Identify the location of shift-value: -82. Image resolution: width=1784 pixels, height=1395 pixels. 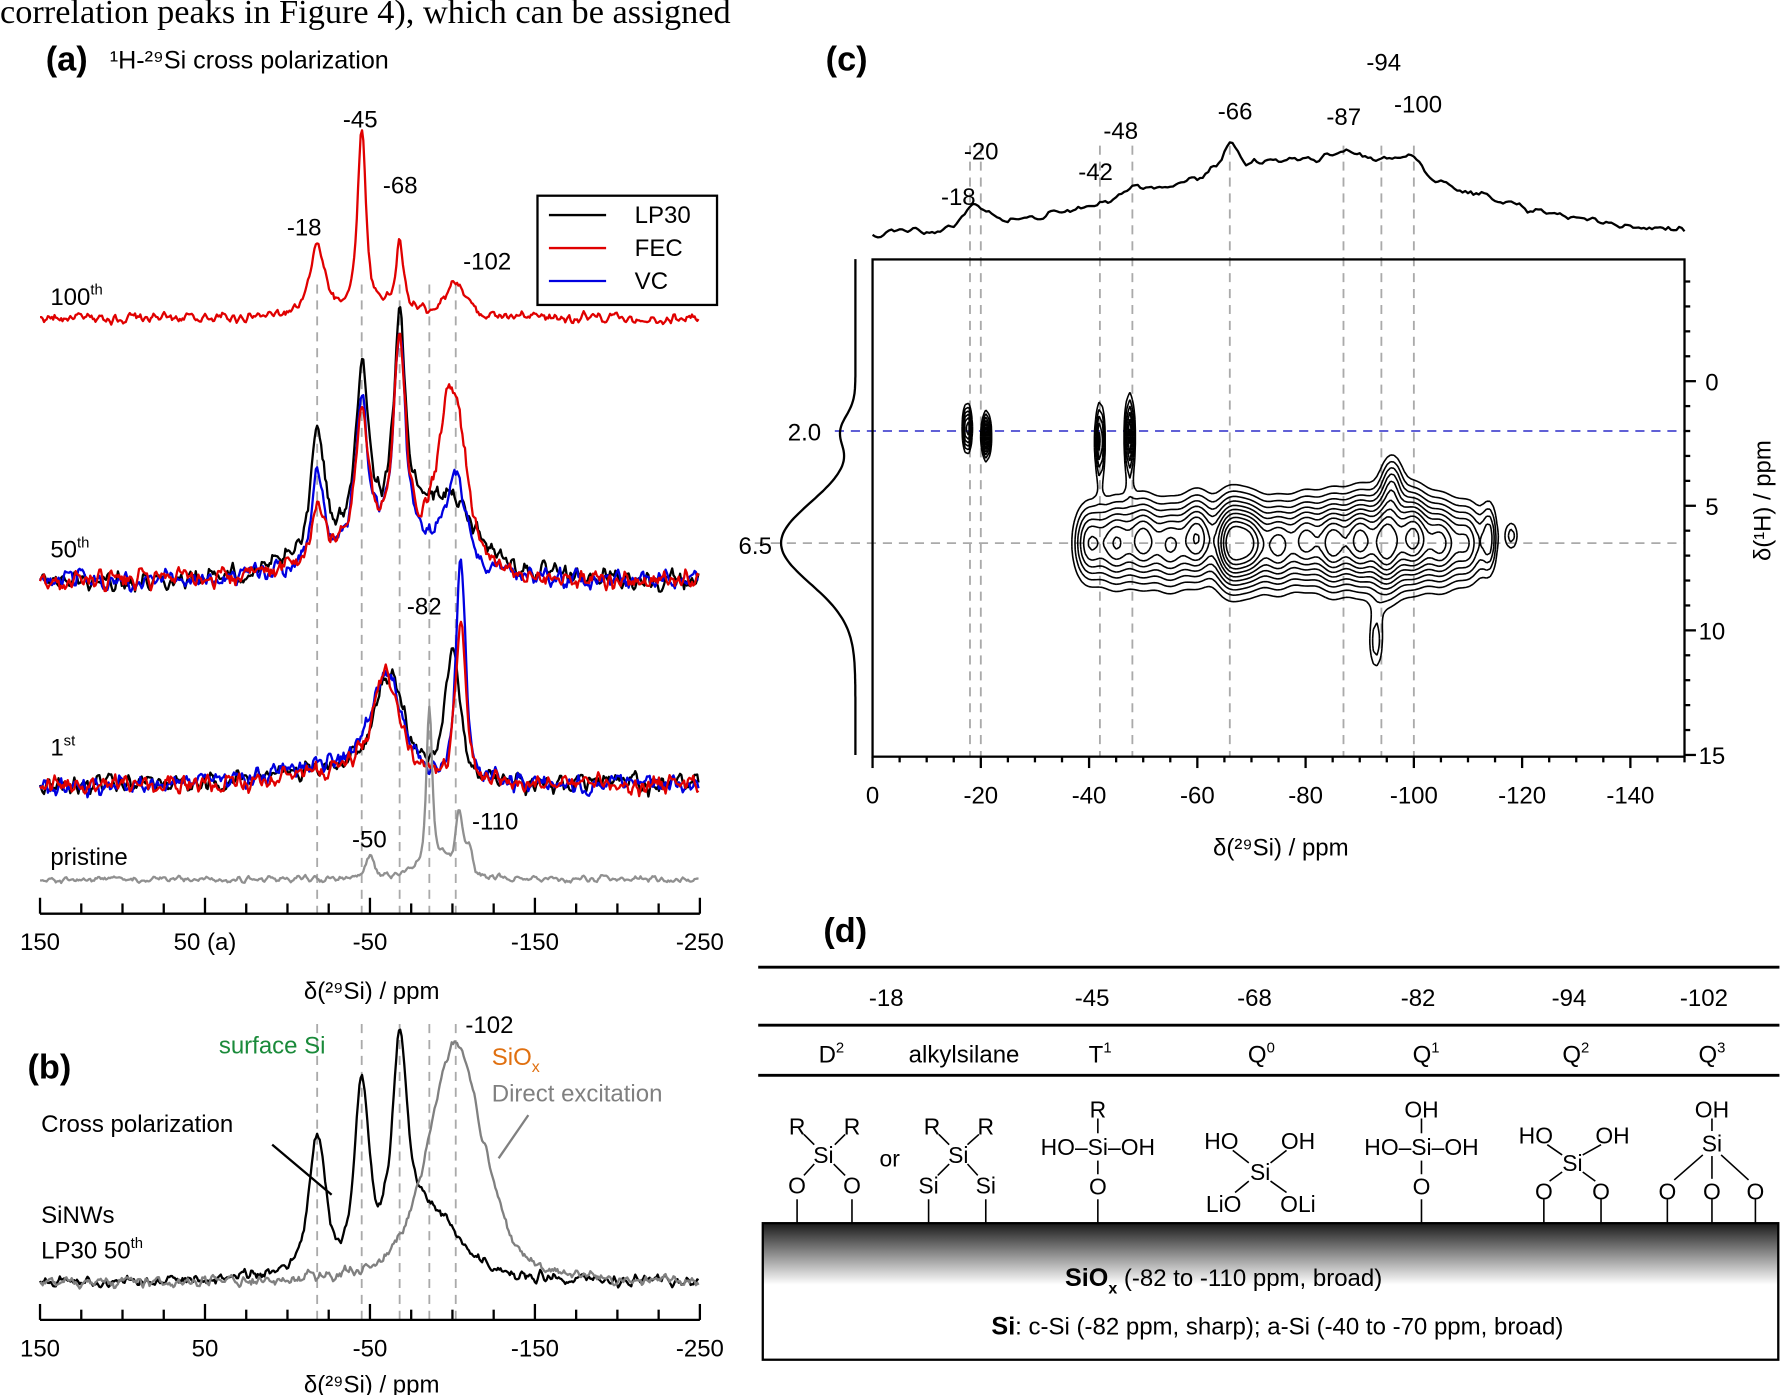
(1418, 998).